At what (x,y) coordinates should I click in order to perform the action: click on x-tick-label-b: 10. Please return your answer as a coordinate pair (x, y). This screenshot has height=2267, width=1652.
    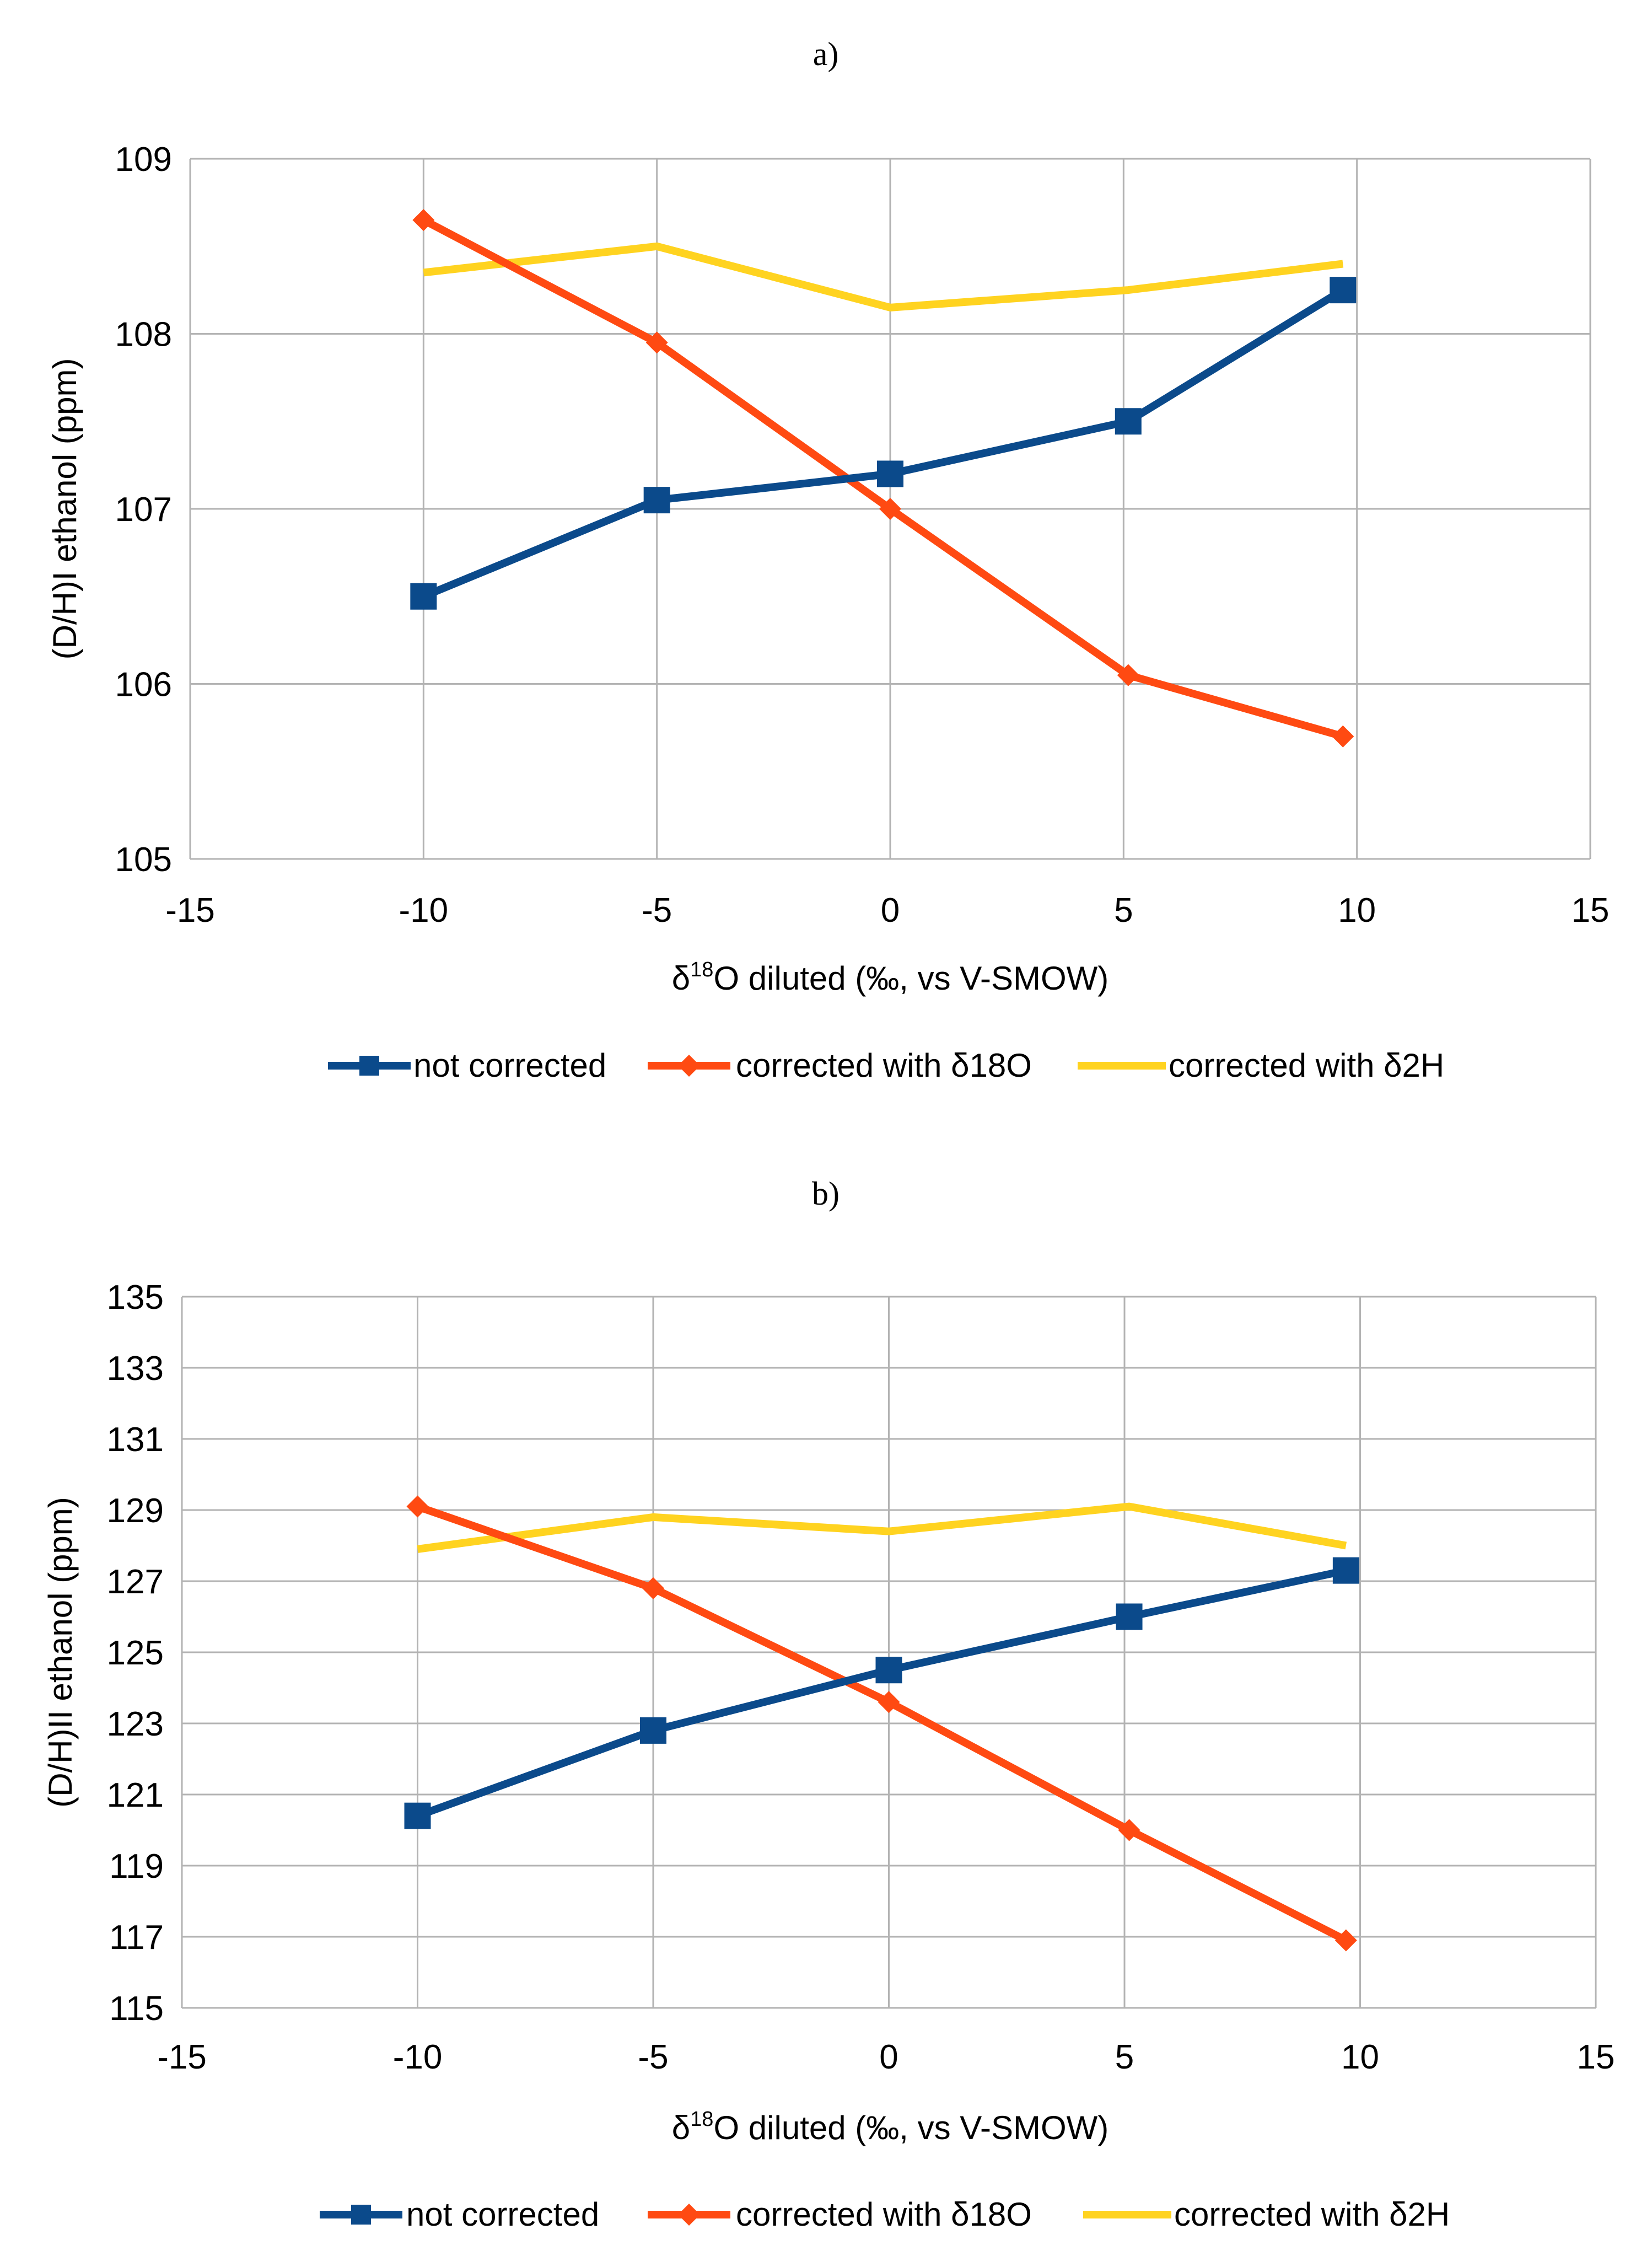
    Looking at the image, I should click on (1360, 2057).